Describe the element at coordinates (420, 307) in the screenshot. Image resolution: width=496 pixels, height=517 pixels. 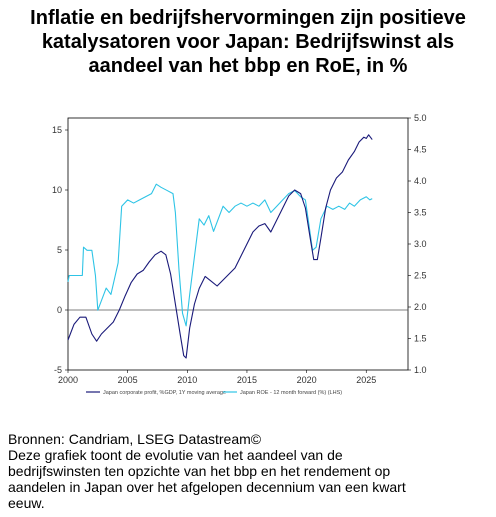
I see `y-right-tick-label: 2.0` at that location.